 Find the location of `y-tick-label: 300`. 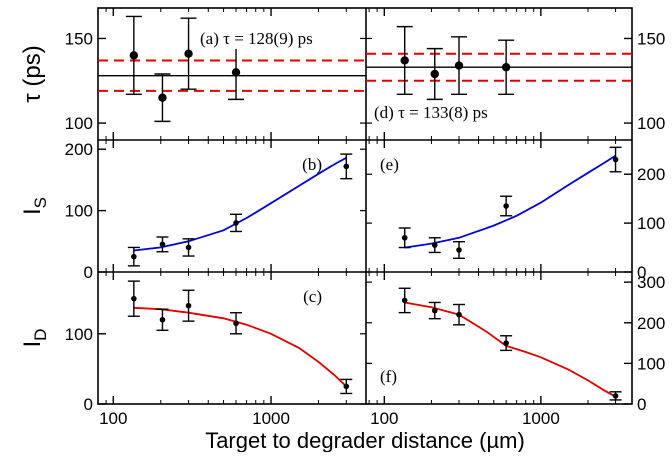

y-tick-label: 300 is located at coordinates (651, 282).